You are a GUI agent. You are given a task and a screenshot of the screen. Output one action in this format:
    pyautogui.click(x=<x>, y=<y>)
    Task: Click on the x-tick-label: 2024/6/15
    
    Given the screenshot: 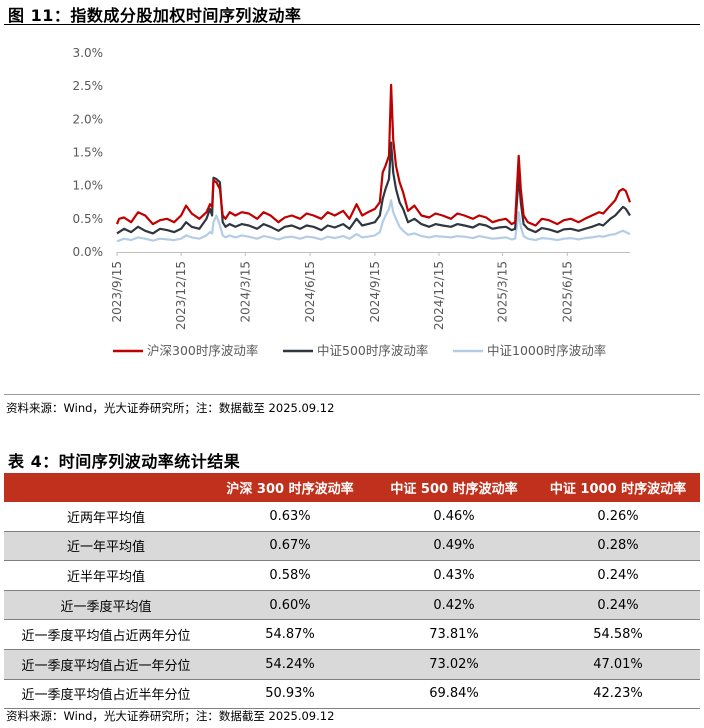 What is the action you would take?
    pyautogui.click(x=310, y=292)
    